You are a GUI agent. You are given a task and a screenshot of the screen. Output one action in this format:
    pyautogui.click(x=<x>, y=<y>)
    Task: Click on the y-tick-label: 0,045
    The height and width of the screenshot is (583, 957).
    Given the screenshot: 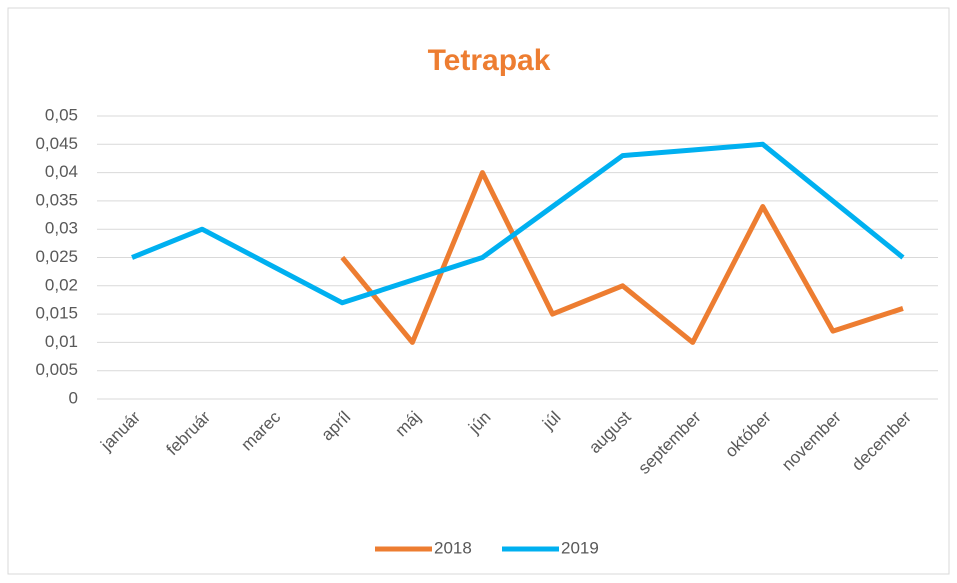 What is the action you would take?
    pyautogui.click(x=56, y=143)
    